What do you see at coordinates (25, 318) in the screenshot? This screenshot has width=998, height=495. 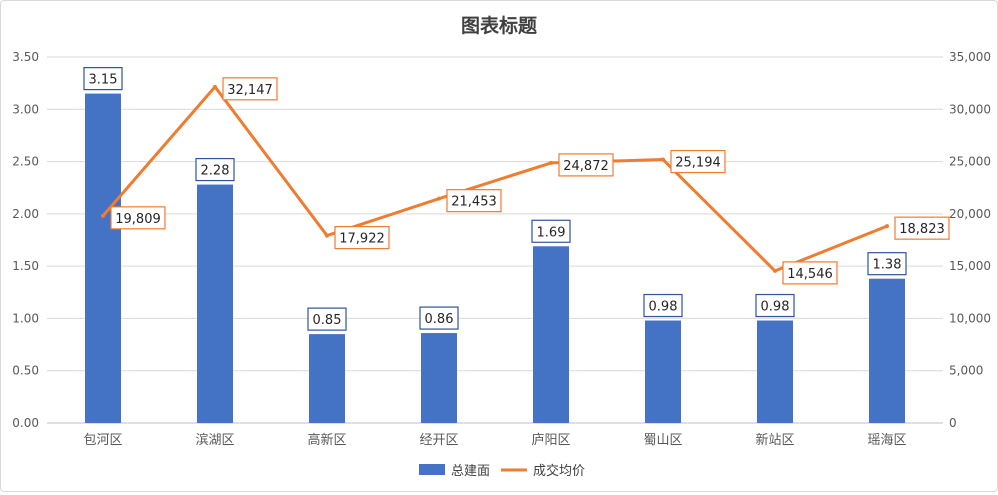 I see `left-tick-label: 1.00` at bounding box center [25, 318].